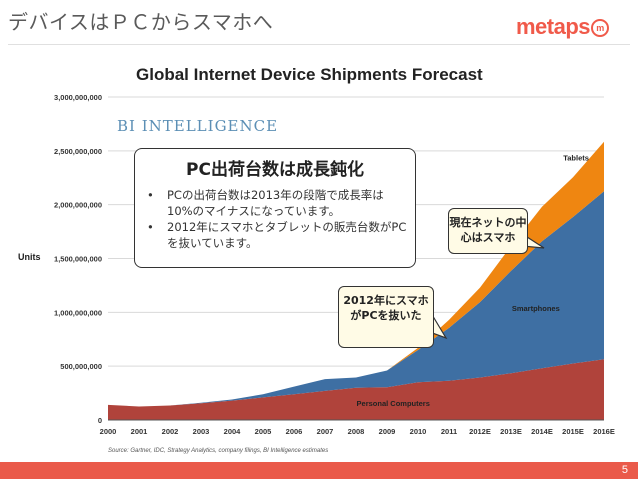  I want to click on x-tick-label: 2014E, so click(542, 431).